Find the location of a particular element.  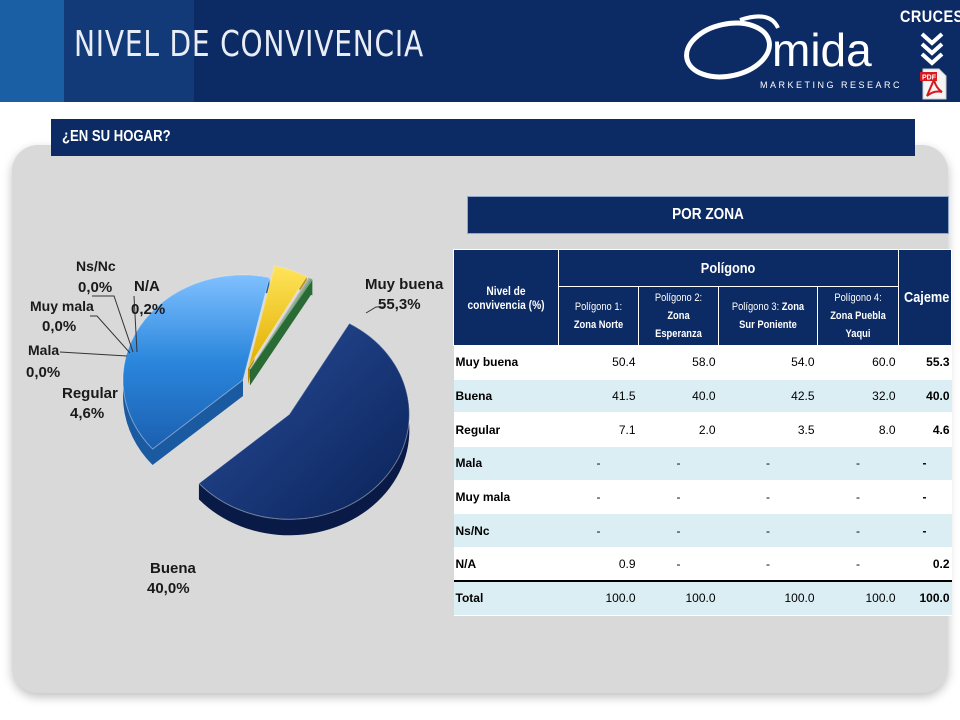

logo-subtitle: MARKETING RESEARCH is located at coordinates (830, 85).